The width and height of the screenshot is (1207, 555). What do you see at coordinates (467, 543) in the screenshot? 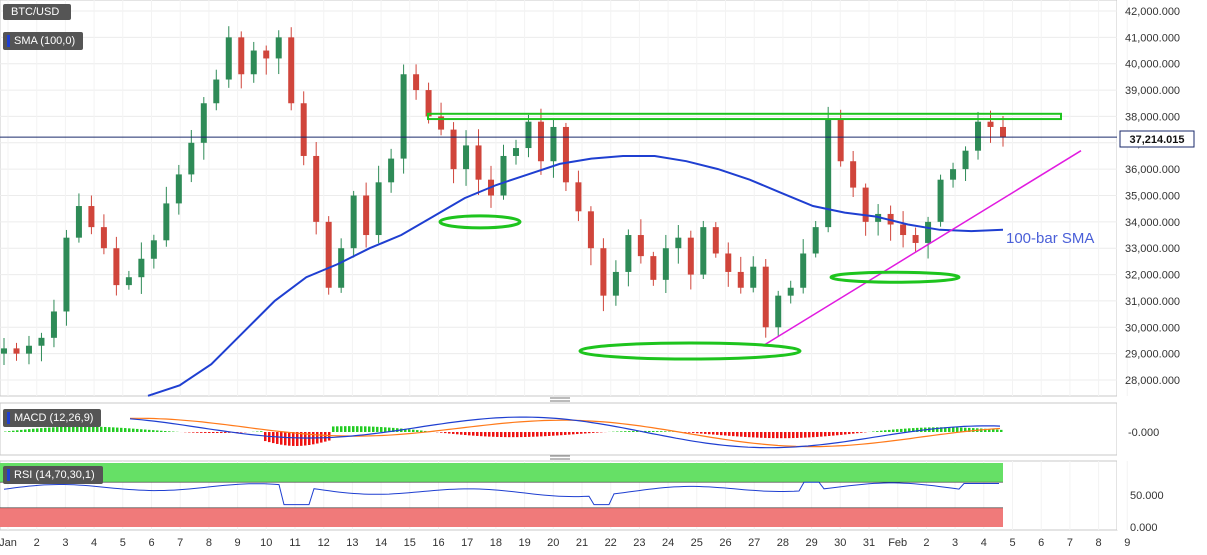
I see `x-tick-label: 17` at bounding box center [467, 543].